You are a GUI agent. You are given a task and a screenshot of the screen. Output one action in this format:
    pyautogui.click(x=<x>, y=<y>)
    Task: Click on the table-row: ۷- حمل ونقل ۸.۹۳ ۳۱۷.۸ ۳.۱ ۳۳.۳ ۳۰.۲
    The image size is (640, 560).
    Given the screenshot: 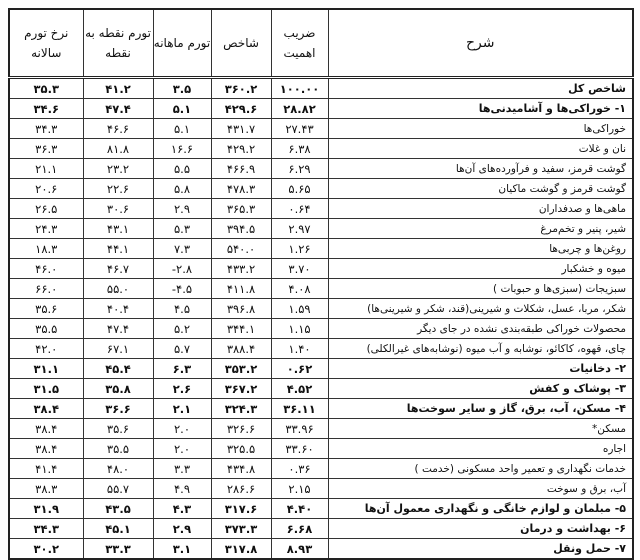 What is the action you would take?
    pyautogui.click(x=321, y=549)
    